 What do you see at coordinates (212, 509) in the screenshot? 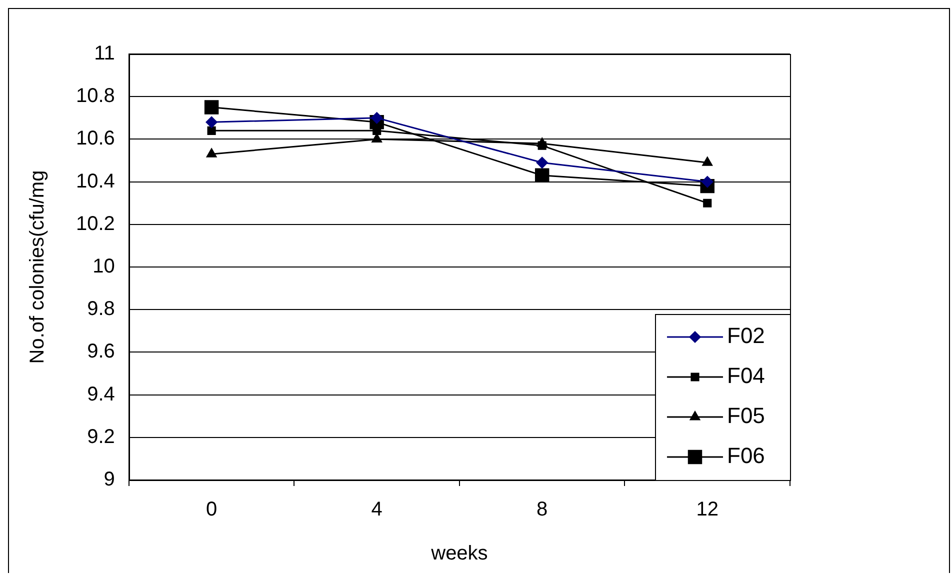
I see `x-tick-label: 0` at bounding box center [212, 509].